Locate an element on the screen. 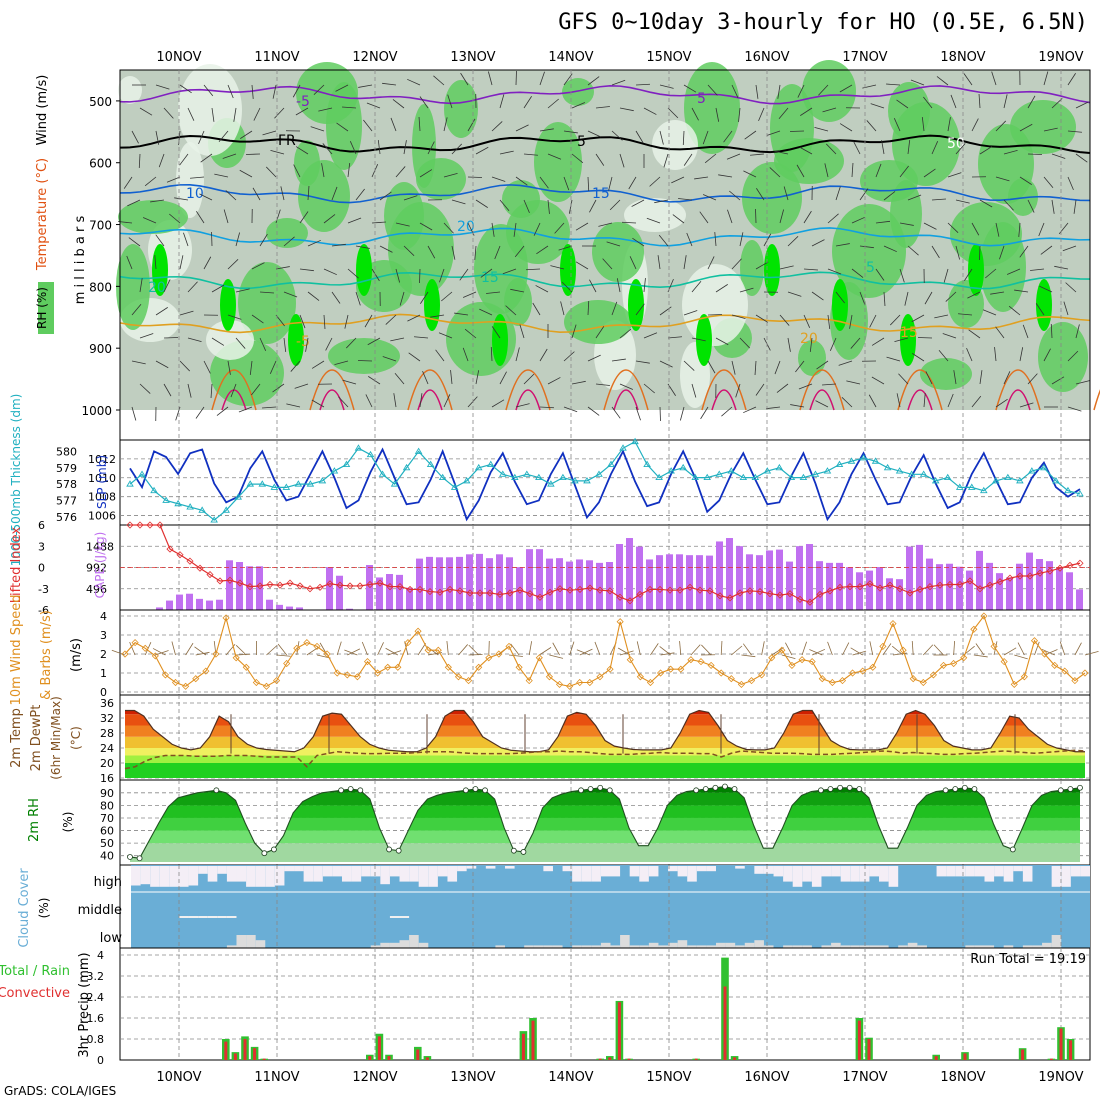  temp-line is located at coordinates (605, 731).